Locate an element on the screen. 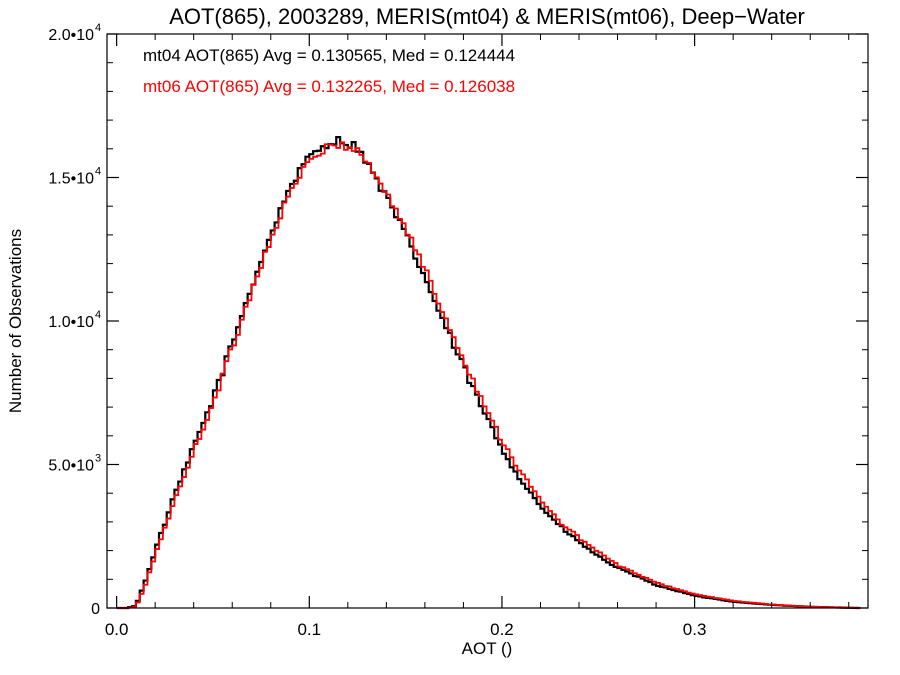  y-tick-label: 5.0•10 is located at coordinates (71, 466).